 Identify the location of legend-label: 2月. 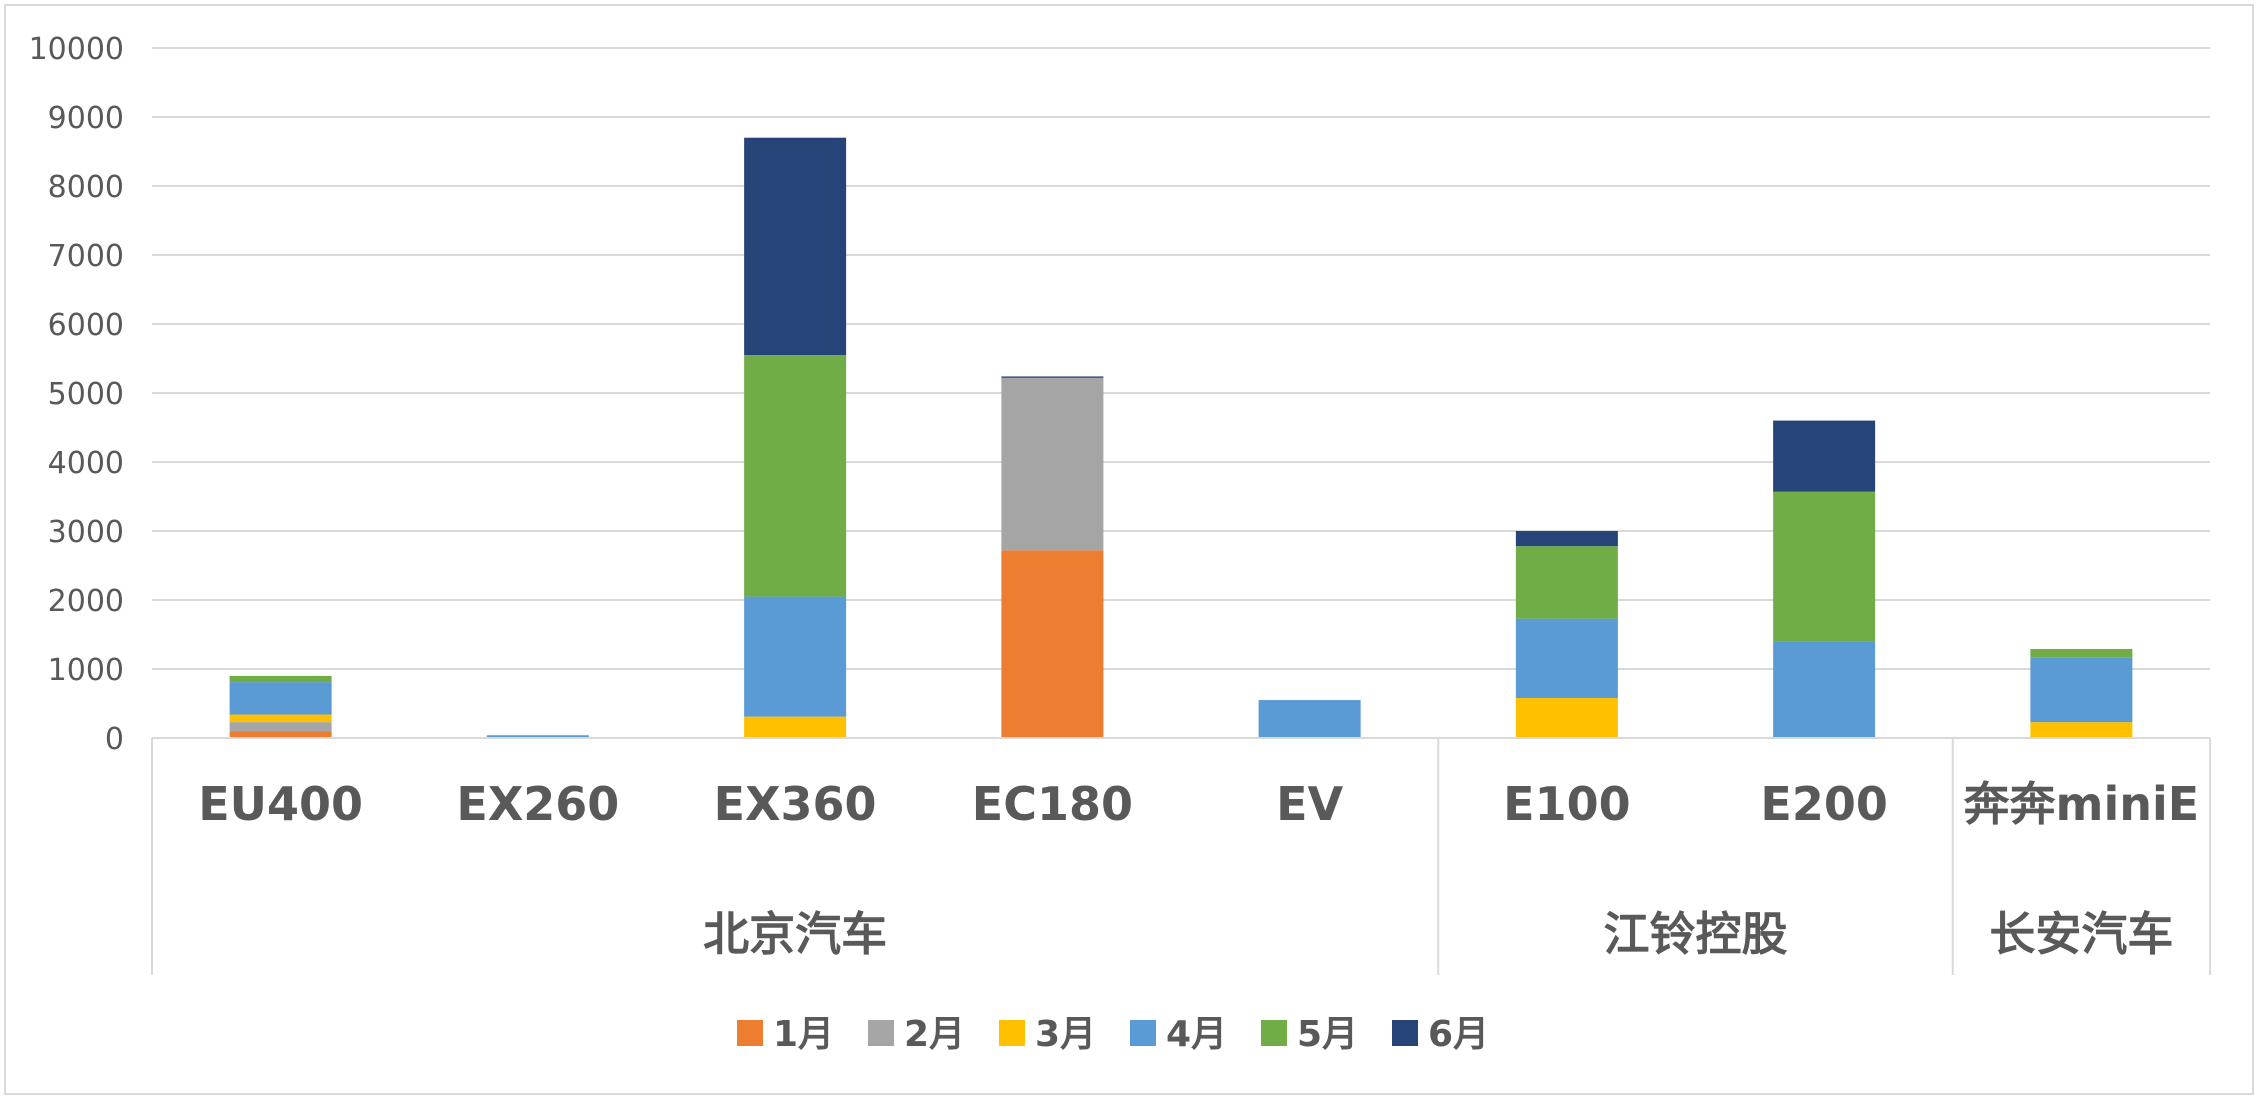
(934, 1034).